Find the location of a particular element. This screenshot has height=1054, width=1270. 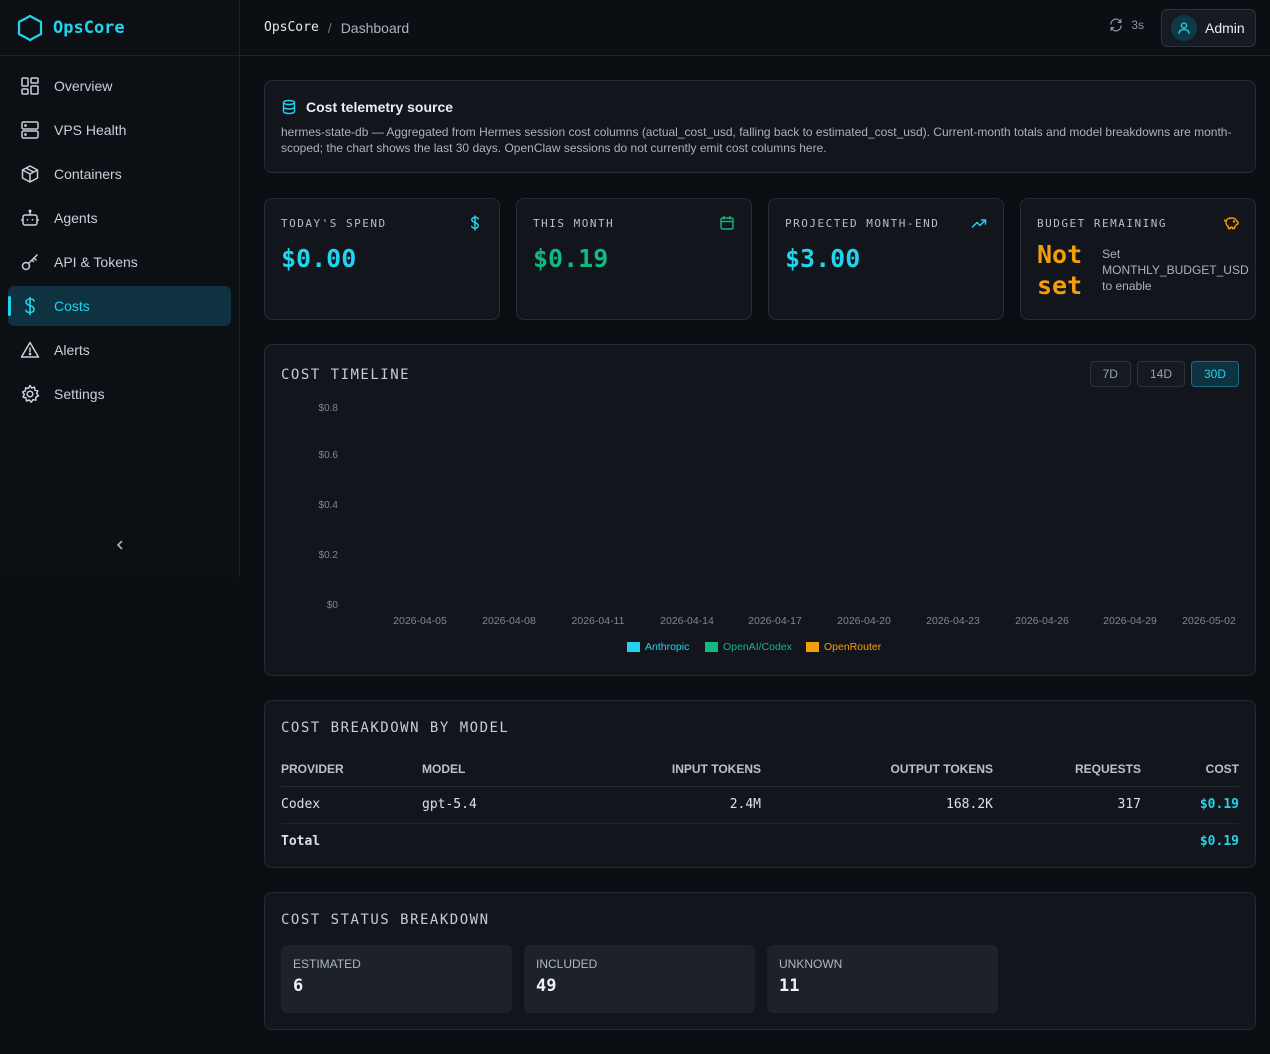

column-header-model: MODEL is located at coordinates (492, 769).